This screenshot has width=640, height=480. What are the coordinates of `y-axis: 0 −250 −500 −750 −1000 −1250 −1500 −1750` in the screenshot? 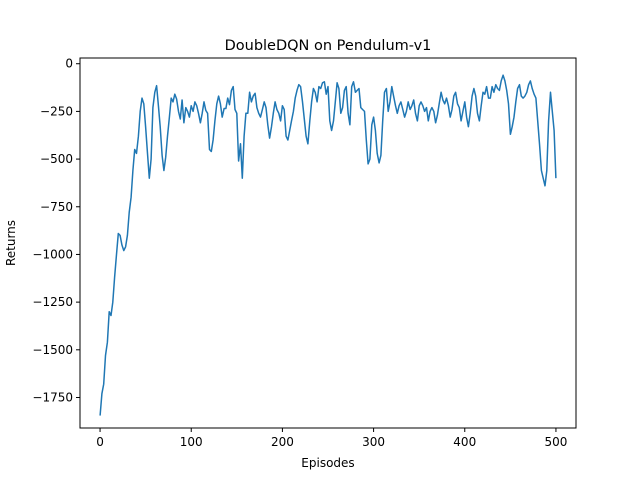 It's located at (56, 230).